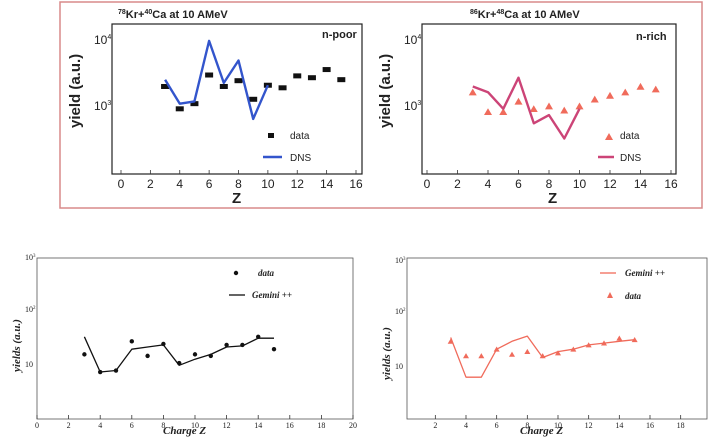 This screenshot has height=439, width=721. Describe the element at coordinates (150, 184) in the screenshot. I see `x-tick-label: 2` at that location.